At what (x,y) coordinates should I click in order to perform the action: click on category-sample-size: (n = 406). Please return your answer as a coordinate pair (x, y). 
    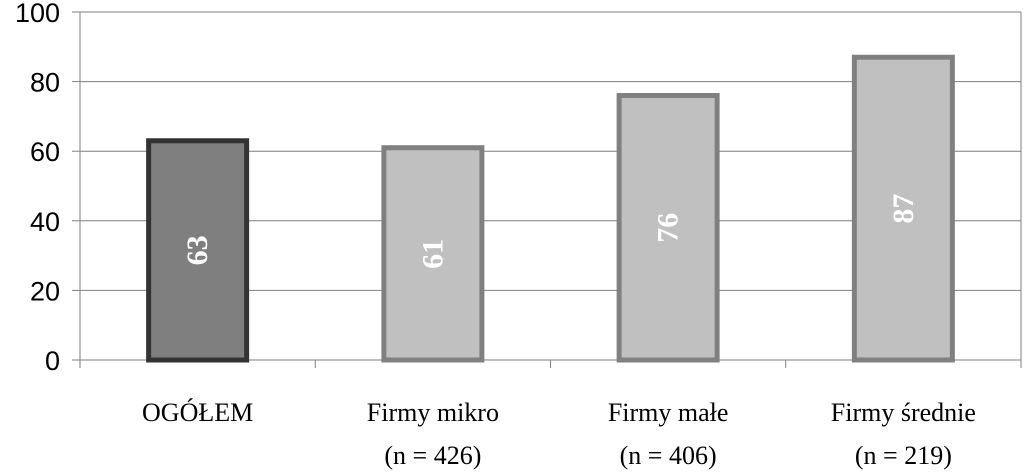
    Looking at the image, I should click on (668, 455).